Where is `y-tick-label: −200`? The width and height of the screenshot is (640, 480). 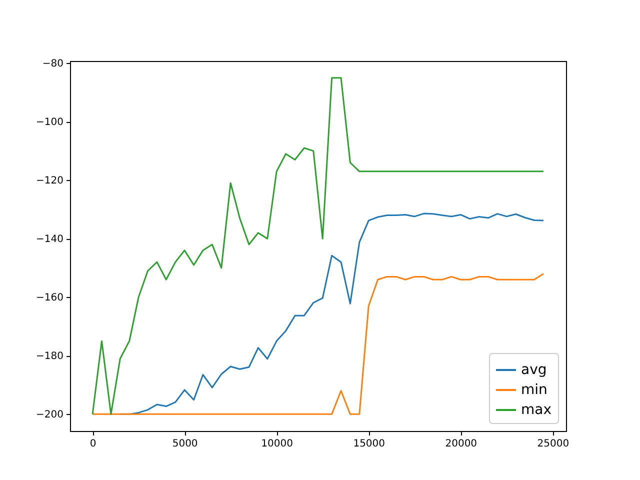 y-tick-label: −200 is located at coordinates (50, 415).